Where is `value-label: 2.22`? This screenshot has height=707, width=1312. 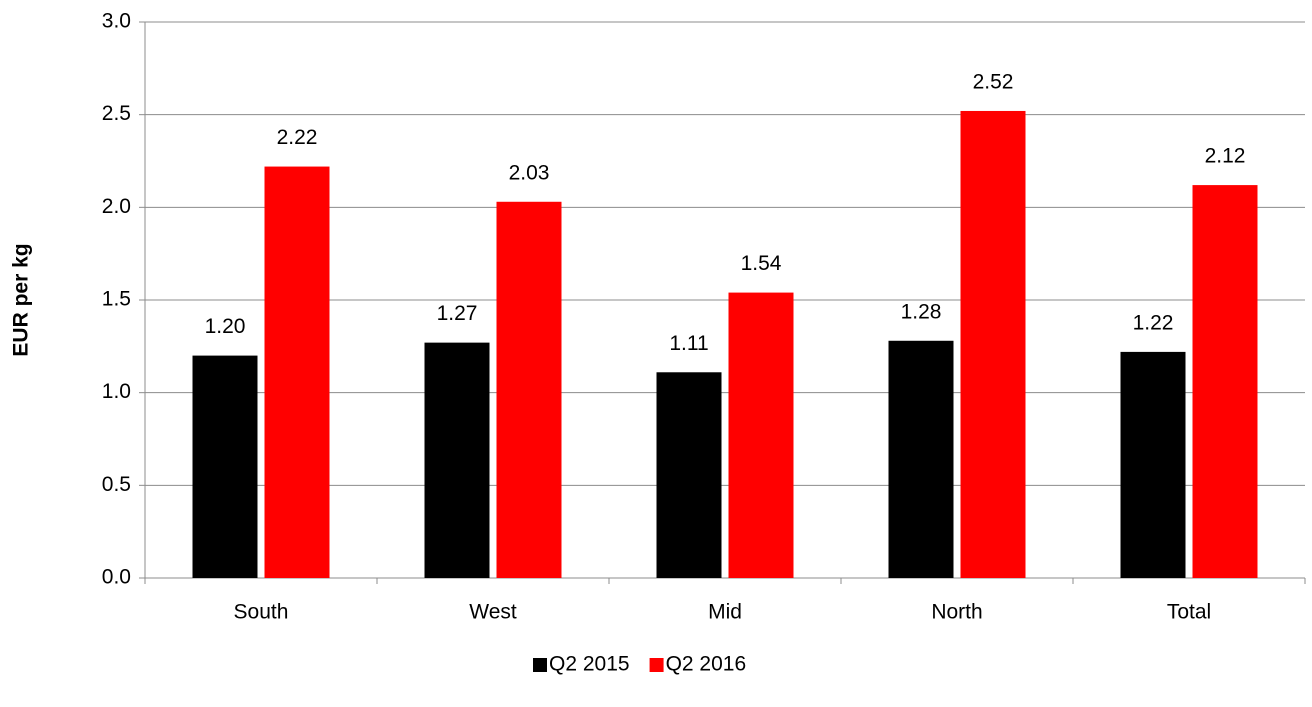 value-label: 2.22 is located at coordinates (297, 137).